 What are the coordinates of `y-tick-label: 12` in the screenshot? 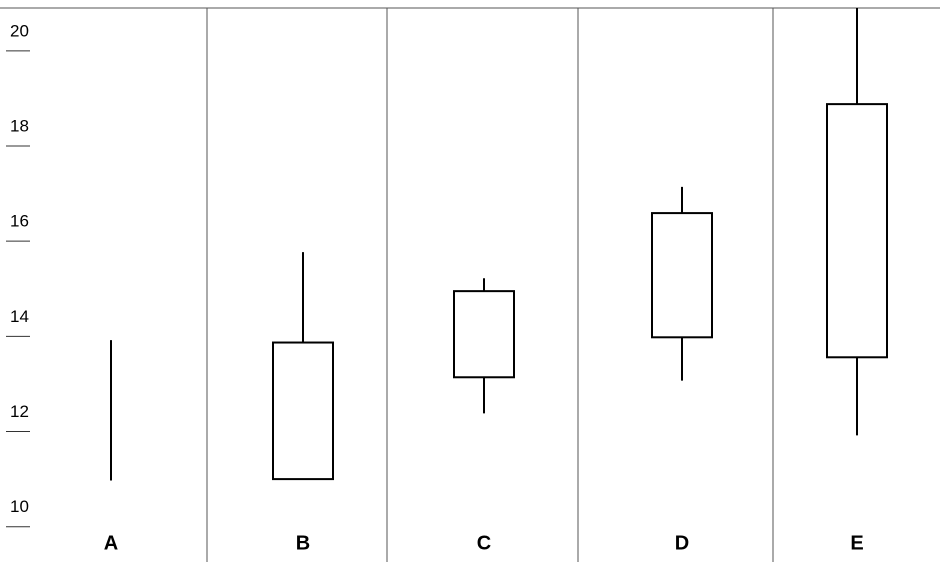 It's located at (19, 411).